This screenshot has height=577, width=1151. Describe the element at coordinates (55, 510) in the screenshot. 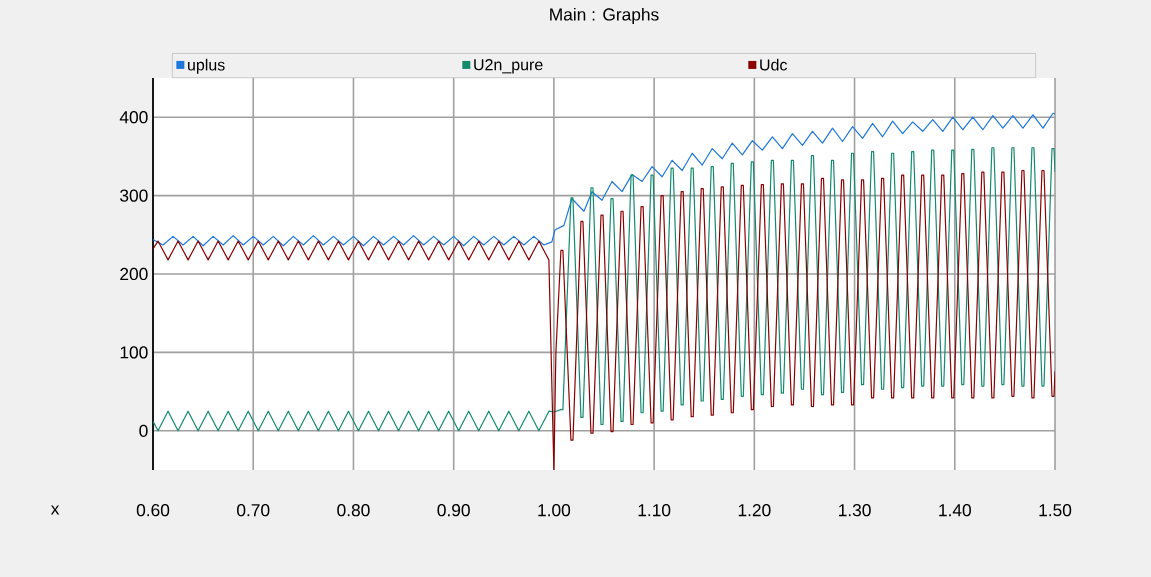

I see `x-axis-title: x` at that location.